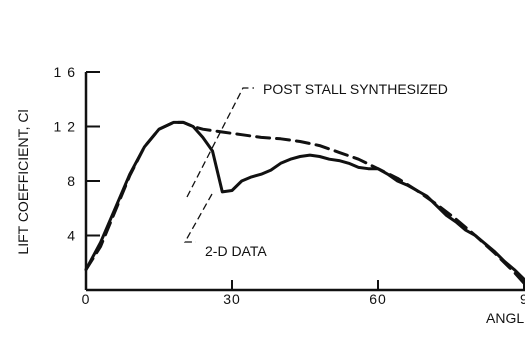 This screenshot has width=525, height=361. What do you see at coordinates (355, 89) in the screenshot?
I see `post-stall-annotation: POST STALL SYNTHESIZED` at bounding box center [355, 89].